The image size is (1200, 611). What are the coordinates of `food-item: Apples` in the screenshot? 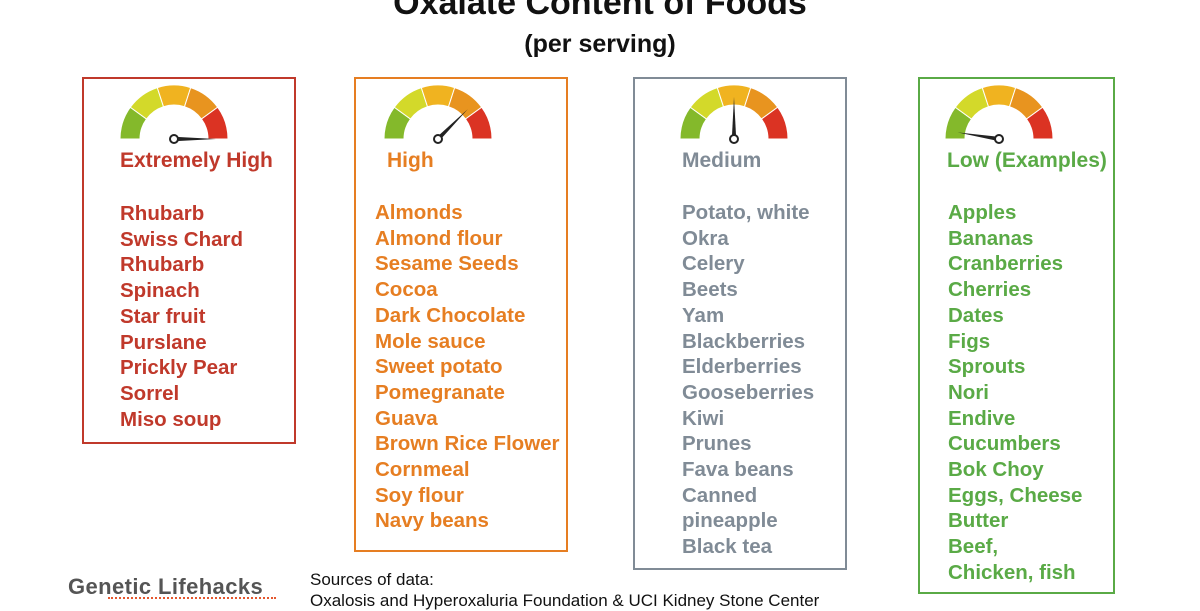 It's located at (982, 212).